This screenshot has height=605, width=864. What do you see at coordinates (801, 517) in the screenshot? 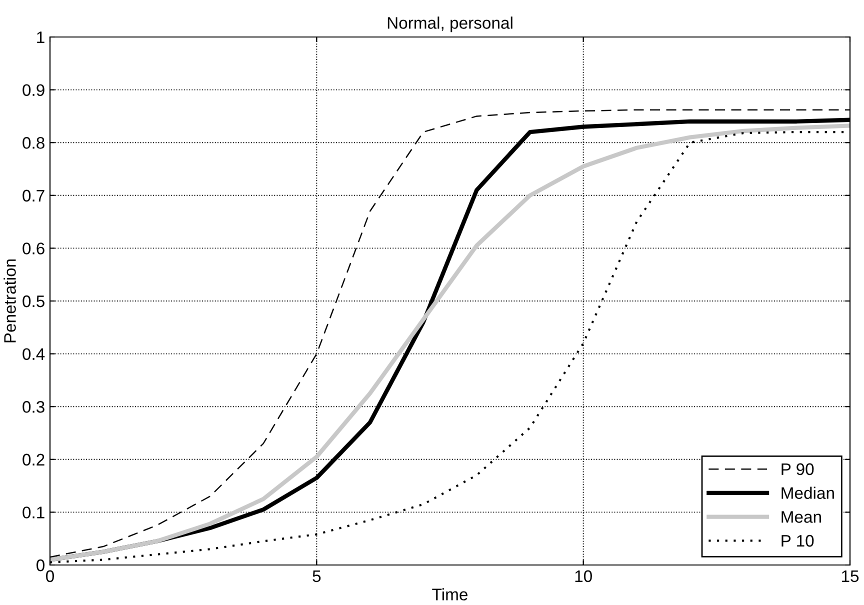
I see `legend-label: Mean` at bounding box center [801, 517].